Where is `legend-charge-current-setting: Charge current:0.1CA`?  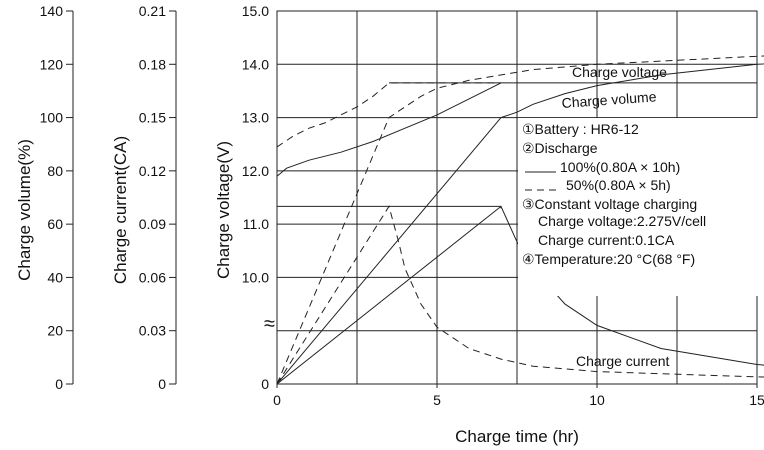 legend-charge-current-setting: Charge current:0.1CA is located at coordinates (606, 240).